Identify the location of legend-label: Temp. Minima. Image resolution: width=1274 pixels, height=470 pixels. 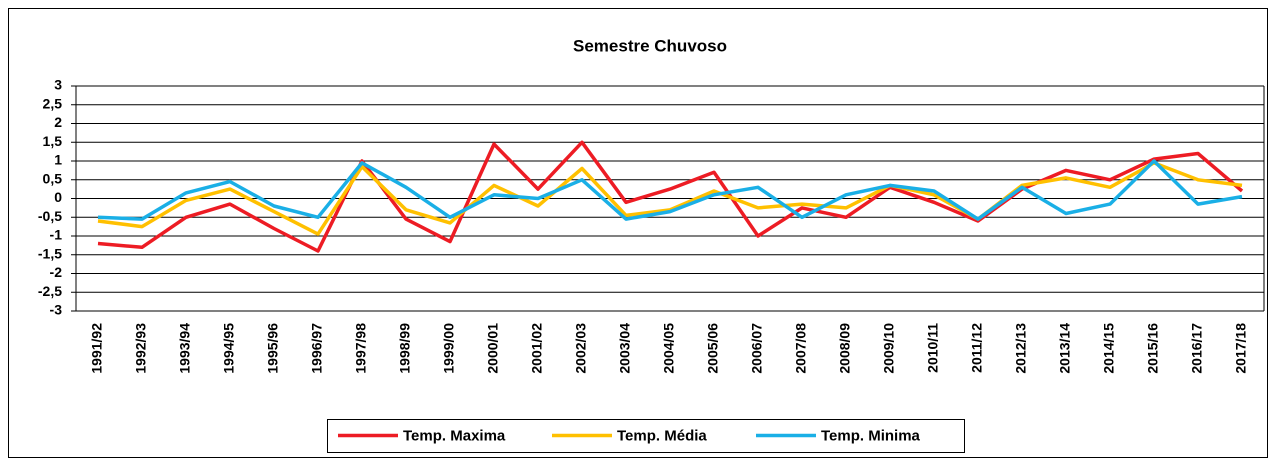
(871, 435).